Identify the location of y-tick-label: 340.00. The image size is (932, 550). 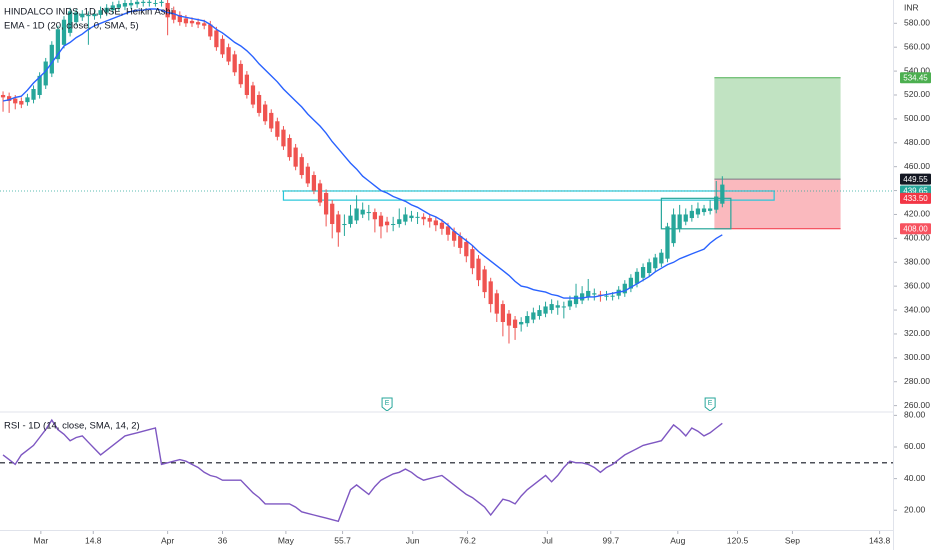
(917, 309).